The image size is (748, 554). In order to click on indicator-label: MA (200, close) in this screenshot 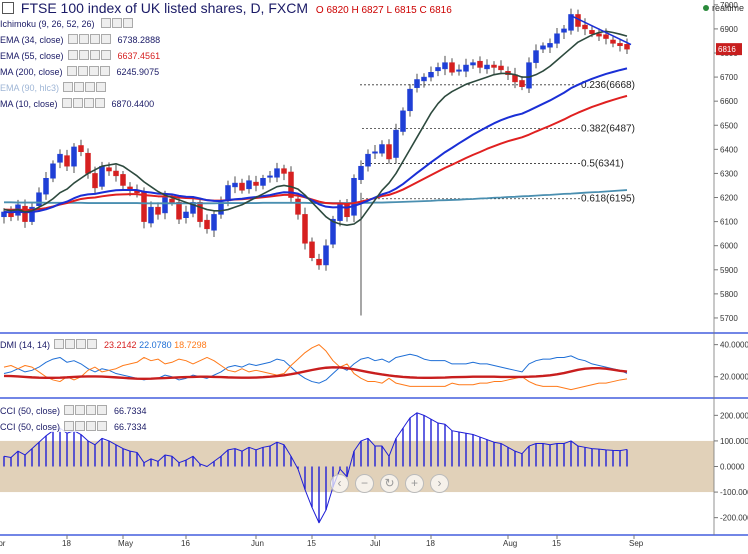, I will do `click(31, 72)`.